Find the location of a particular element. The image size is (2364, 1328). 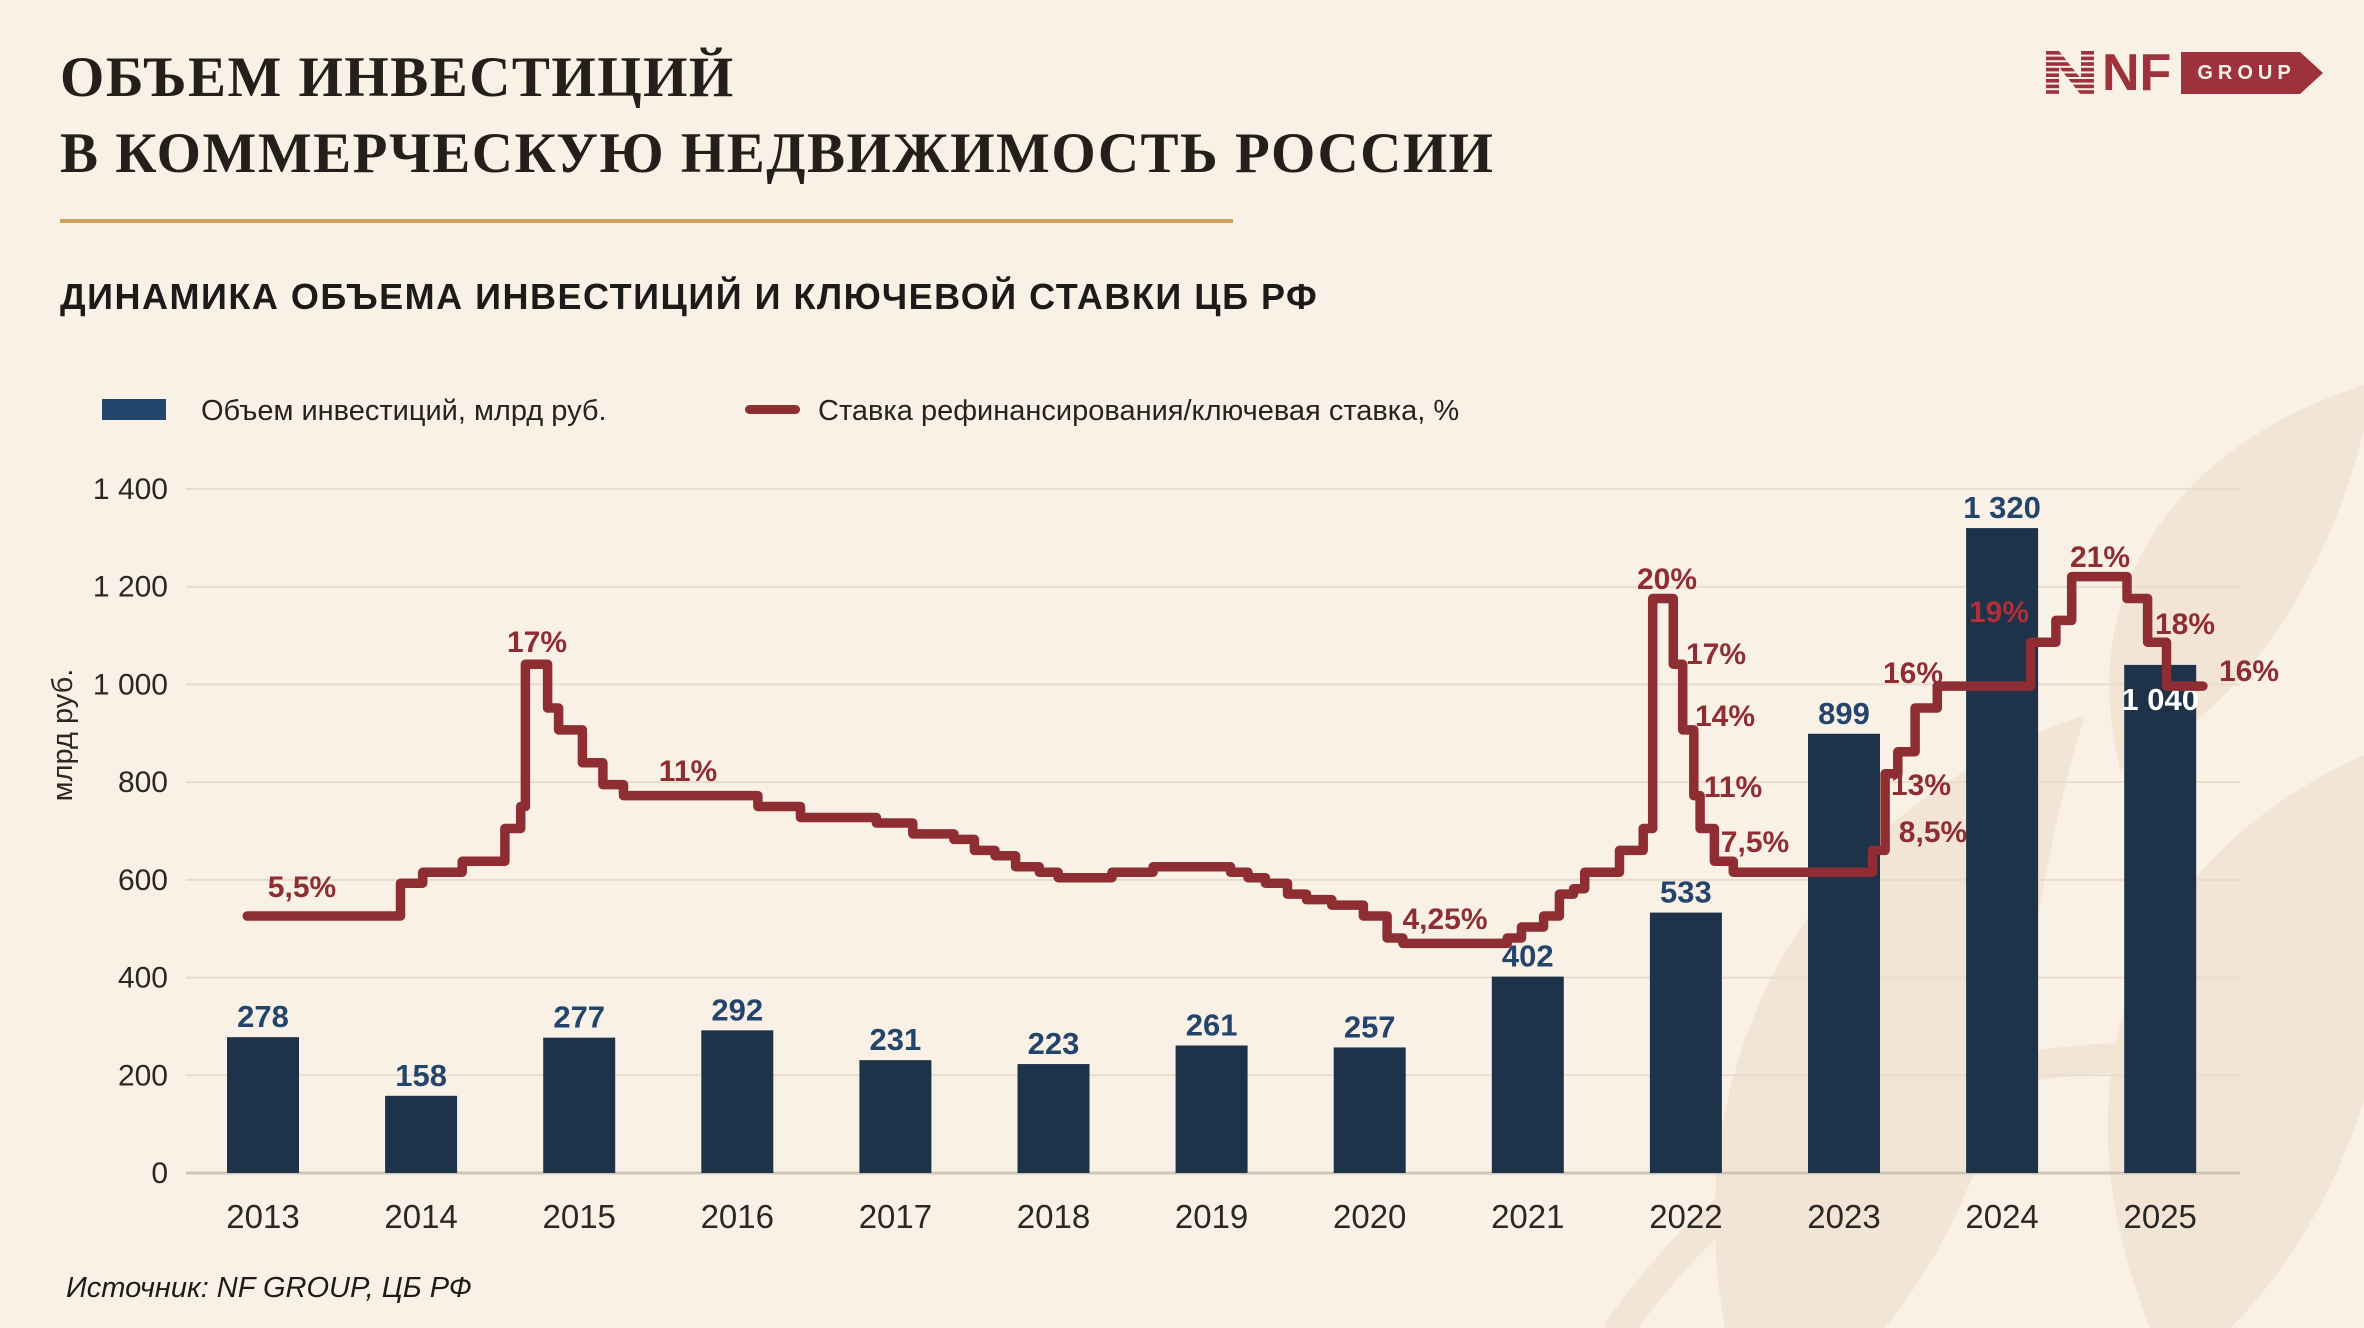

logo-badge-arrow-icon is located at coordinates (2252, 73).